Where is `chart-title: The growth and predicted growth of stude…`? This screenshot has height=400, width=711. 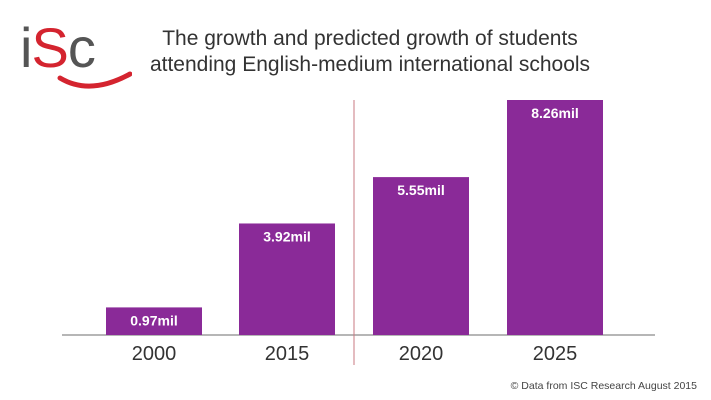 chart-title: The growth and predicted growth of stude… is located at coordinates (370, 52).